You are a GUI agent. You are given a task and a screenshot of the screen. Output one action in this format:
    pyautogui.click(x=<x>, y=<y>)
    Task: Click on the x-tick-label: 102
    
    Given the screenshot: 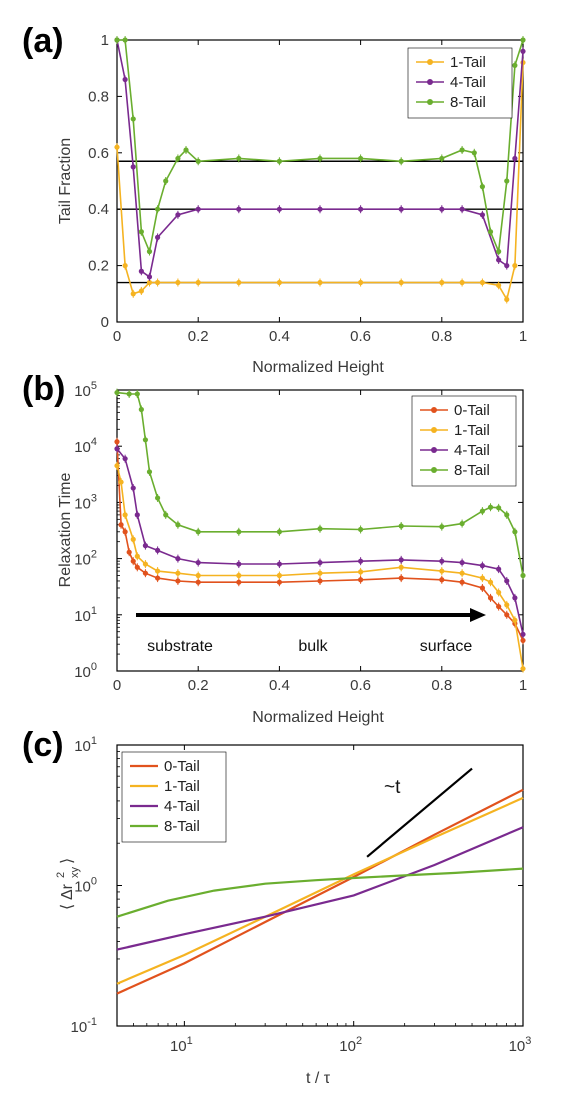 What is the action you would take?
    pyautogui.click(x=350, y=1045)
    